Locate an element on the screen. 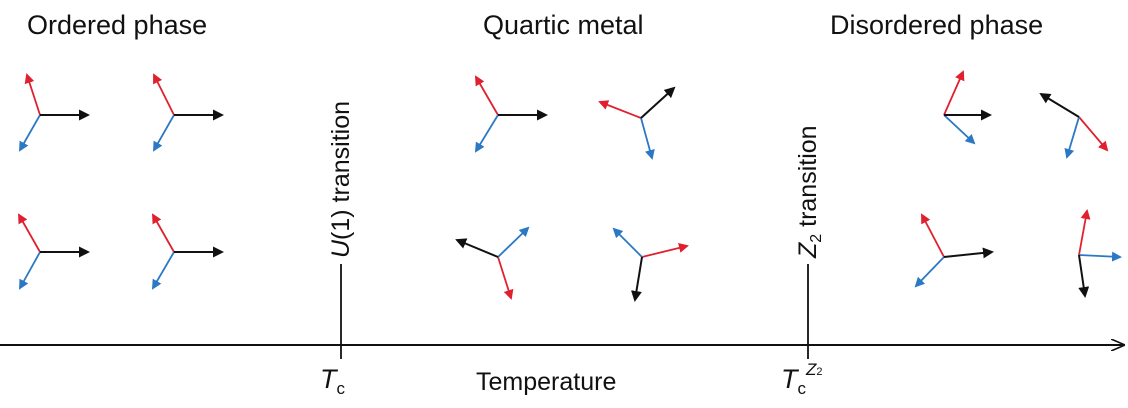  spin-triad-10-icon is located at coordinates (1074, 125).